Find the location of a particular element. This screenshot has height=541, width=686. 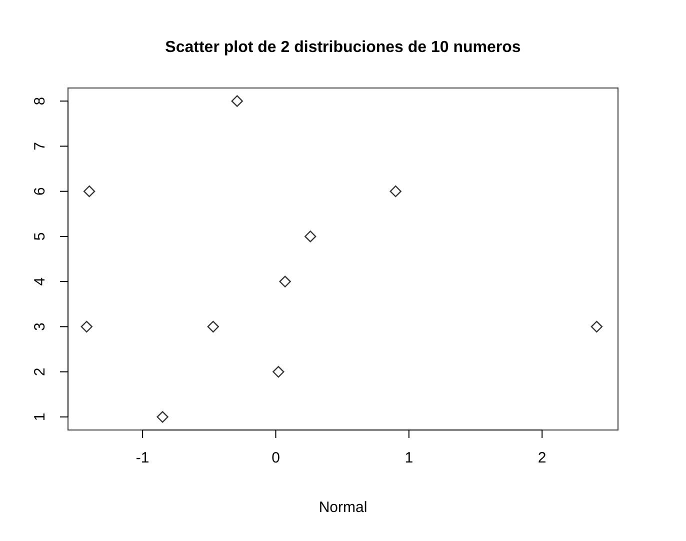

y-tick-label: 2 is located at coordinates (40, 372).